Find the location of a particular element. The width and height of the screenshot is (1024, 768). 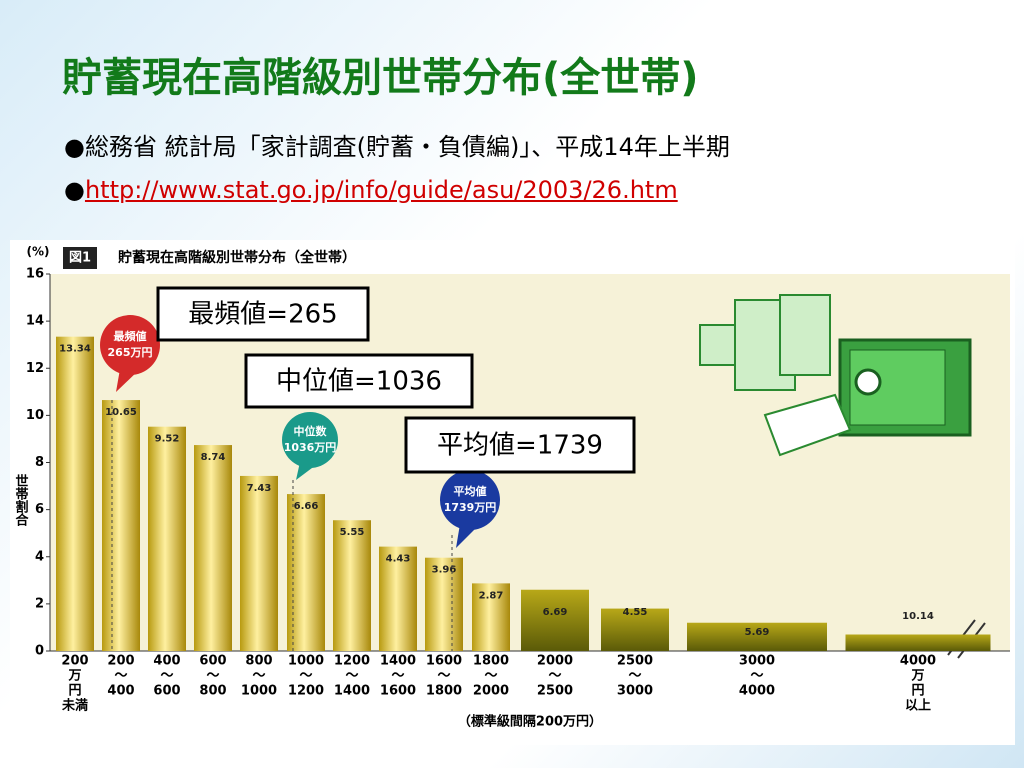

callout-title: 最頻値 is located at coordinates (130, 336).